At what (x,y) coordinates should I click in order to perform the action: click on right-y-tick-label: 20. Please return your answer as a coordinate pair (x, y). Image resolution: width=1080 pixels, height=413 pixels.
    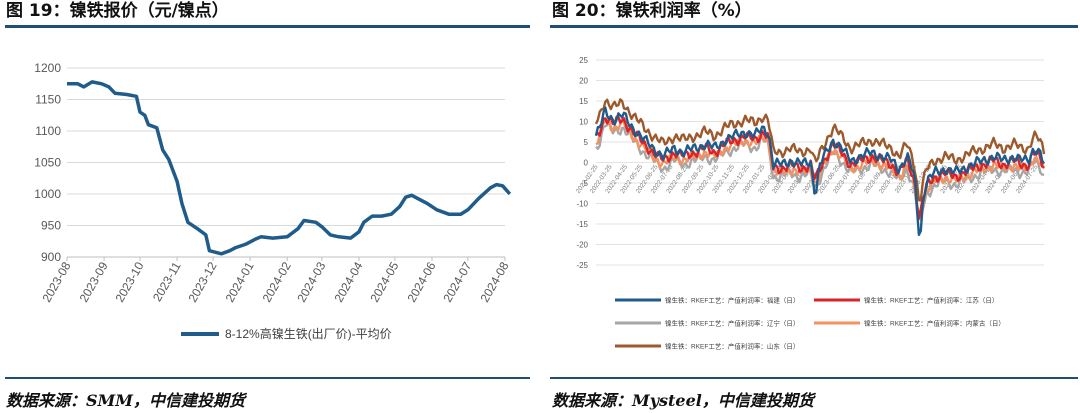
    Looking at the image, I should click on (583, 81).